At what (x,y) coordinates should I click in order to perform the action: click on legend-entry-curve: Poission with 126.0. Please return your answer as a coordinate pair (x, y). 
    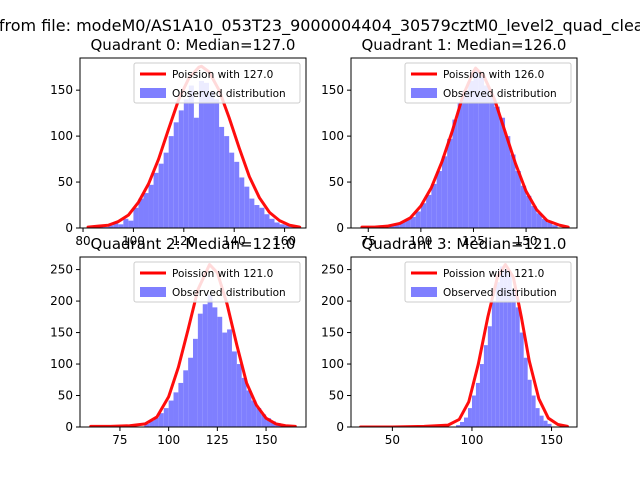
    Looking at the image, I should click on (493, 75).